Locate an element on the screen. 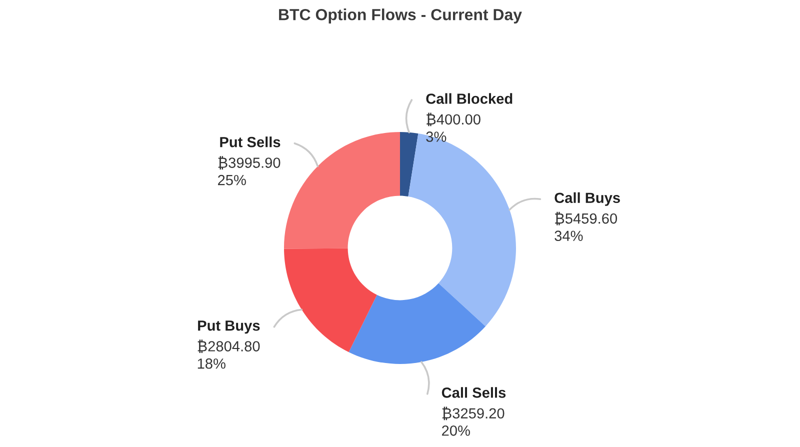 This screenshot has height=447, width=800. data-label: ₿3995.90 25% is located at coordinates (249, 171).